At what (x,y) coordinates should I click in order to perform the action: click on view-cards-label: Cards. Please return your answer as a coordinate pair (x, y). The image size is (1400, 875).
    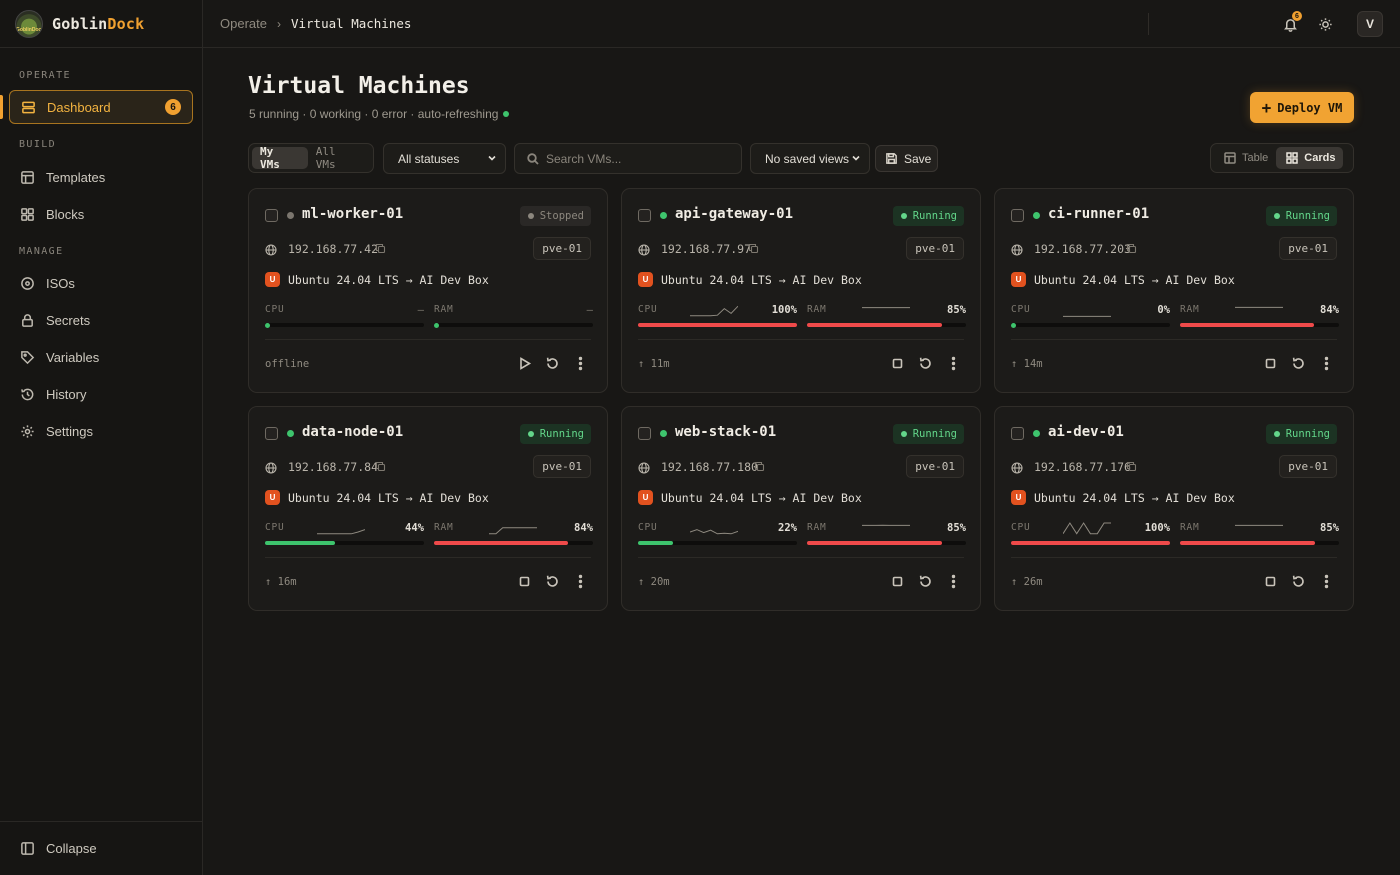
    Looking at the image, I should click on (1320, 158).